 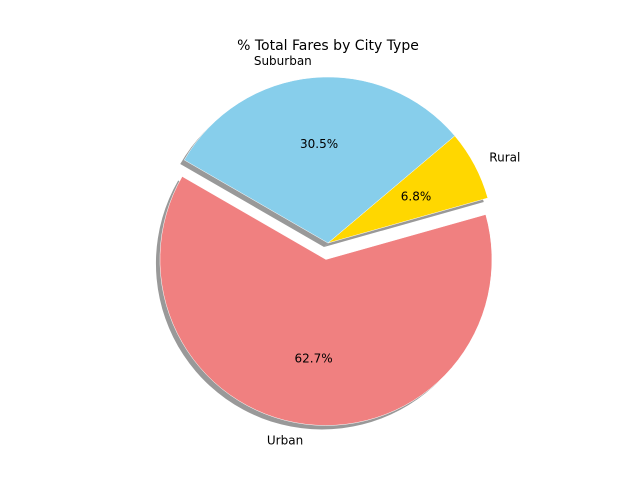 I want to click on pct-label-rural: 6.8%, so click(x=416, y=196).